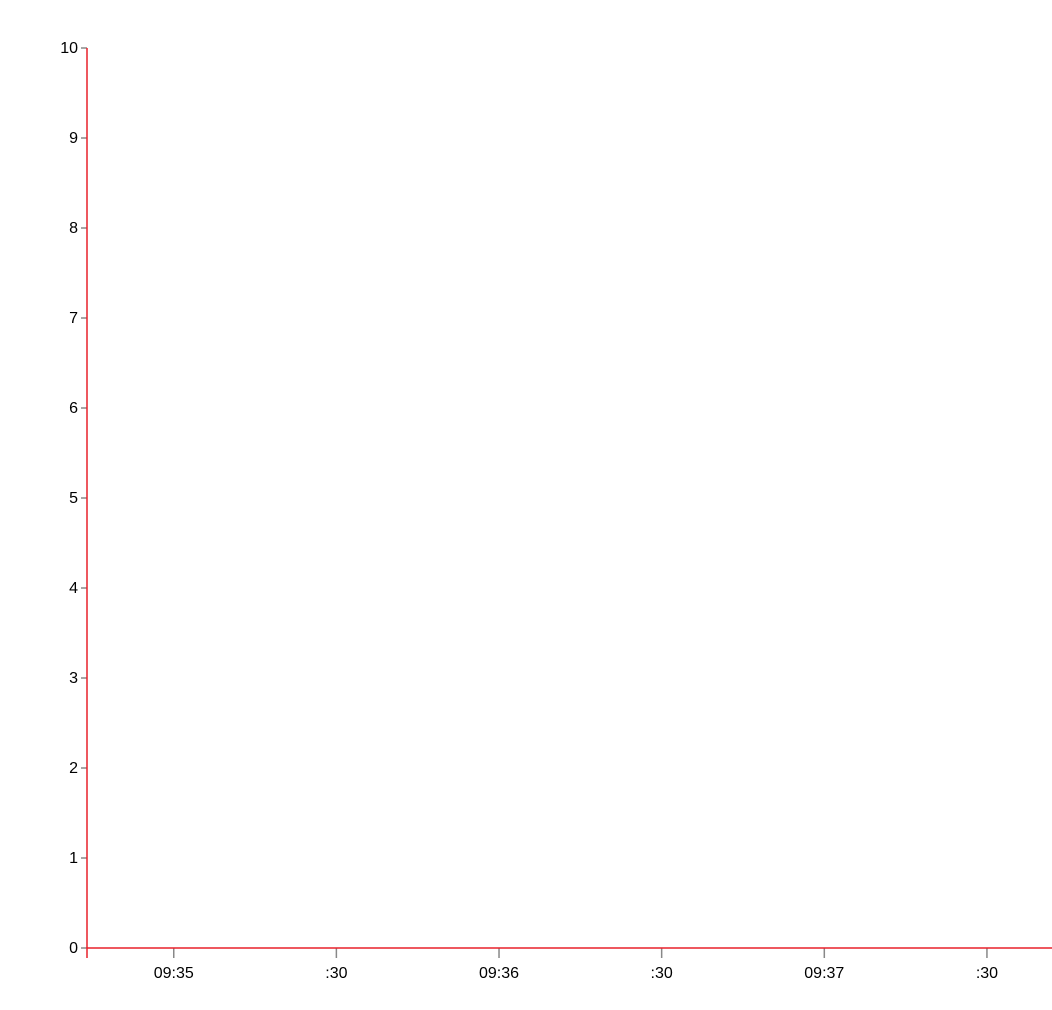  I want to click on y-tick-label: 10, so click(69, 48).